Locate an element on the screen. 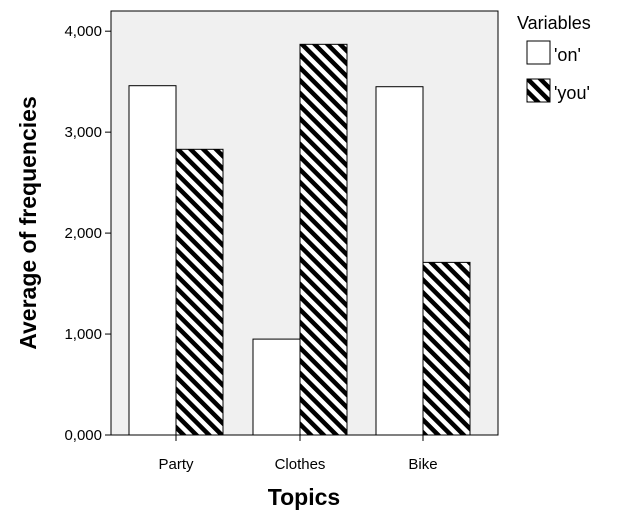 The image size is (621, 516). x-axis-title: Topics is located at coordinates (304, 497).